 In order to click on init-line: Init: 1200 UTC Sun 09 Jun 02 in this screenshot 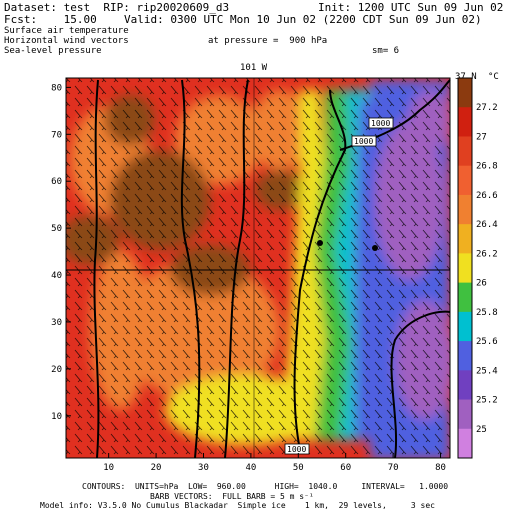, I will do `click(411, 7)`.